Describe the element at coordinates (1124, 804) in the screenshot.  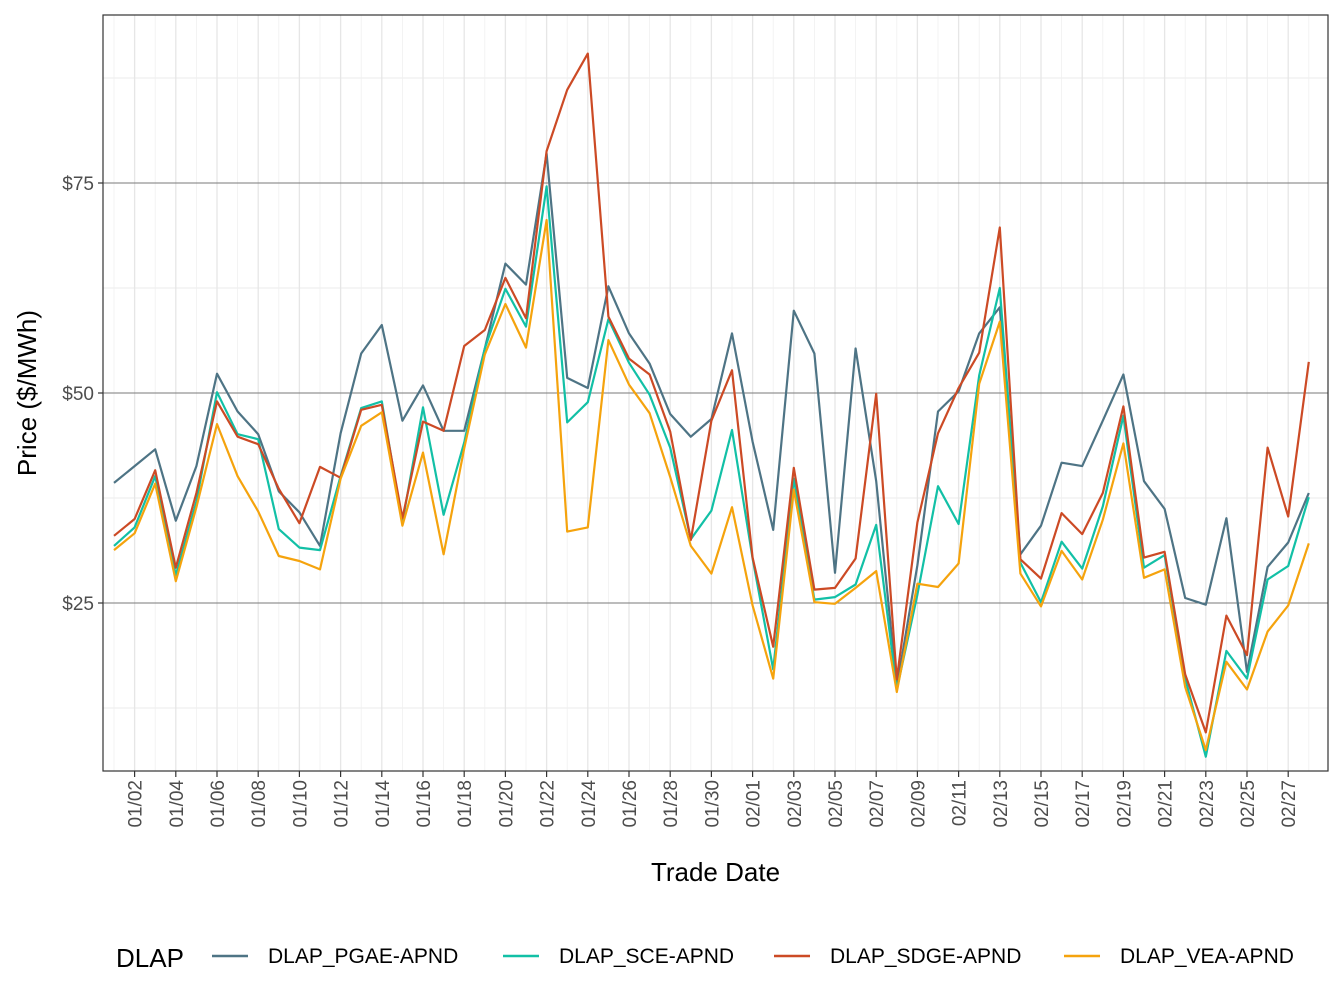
I see `x-tick-label: 02/19` at that location.